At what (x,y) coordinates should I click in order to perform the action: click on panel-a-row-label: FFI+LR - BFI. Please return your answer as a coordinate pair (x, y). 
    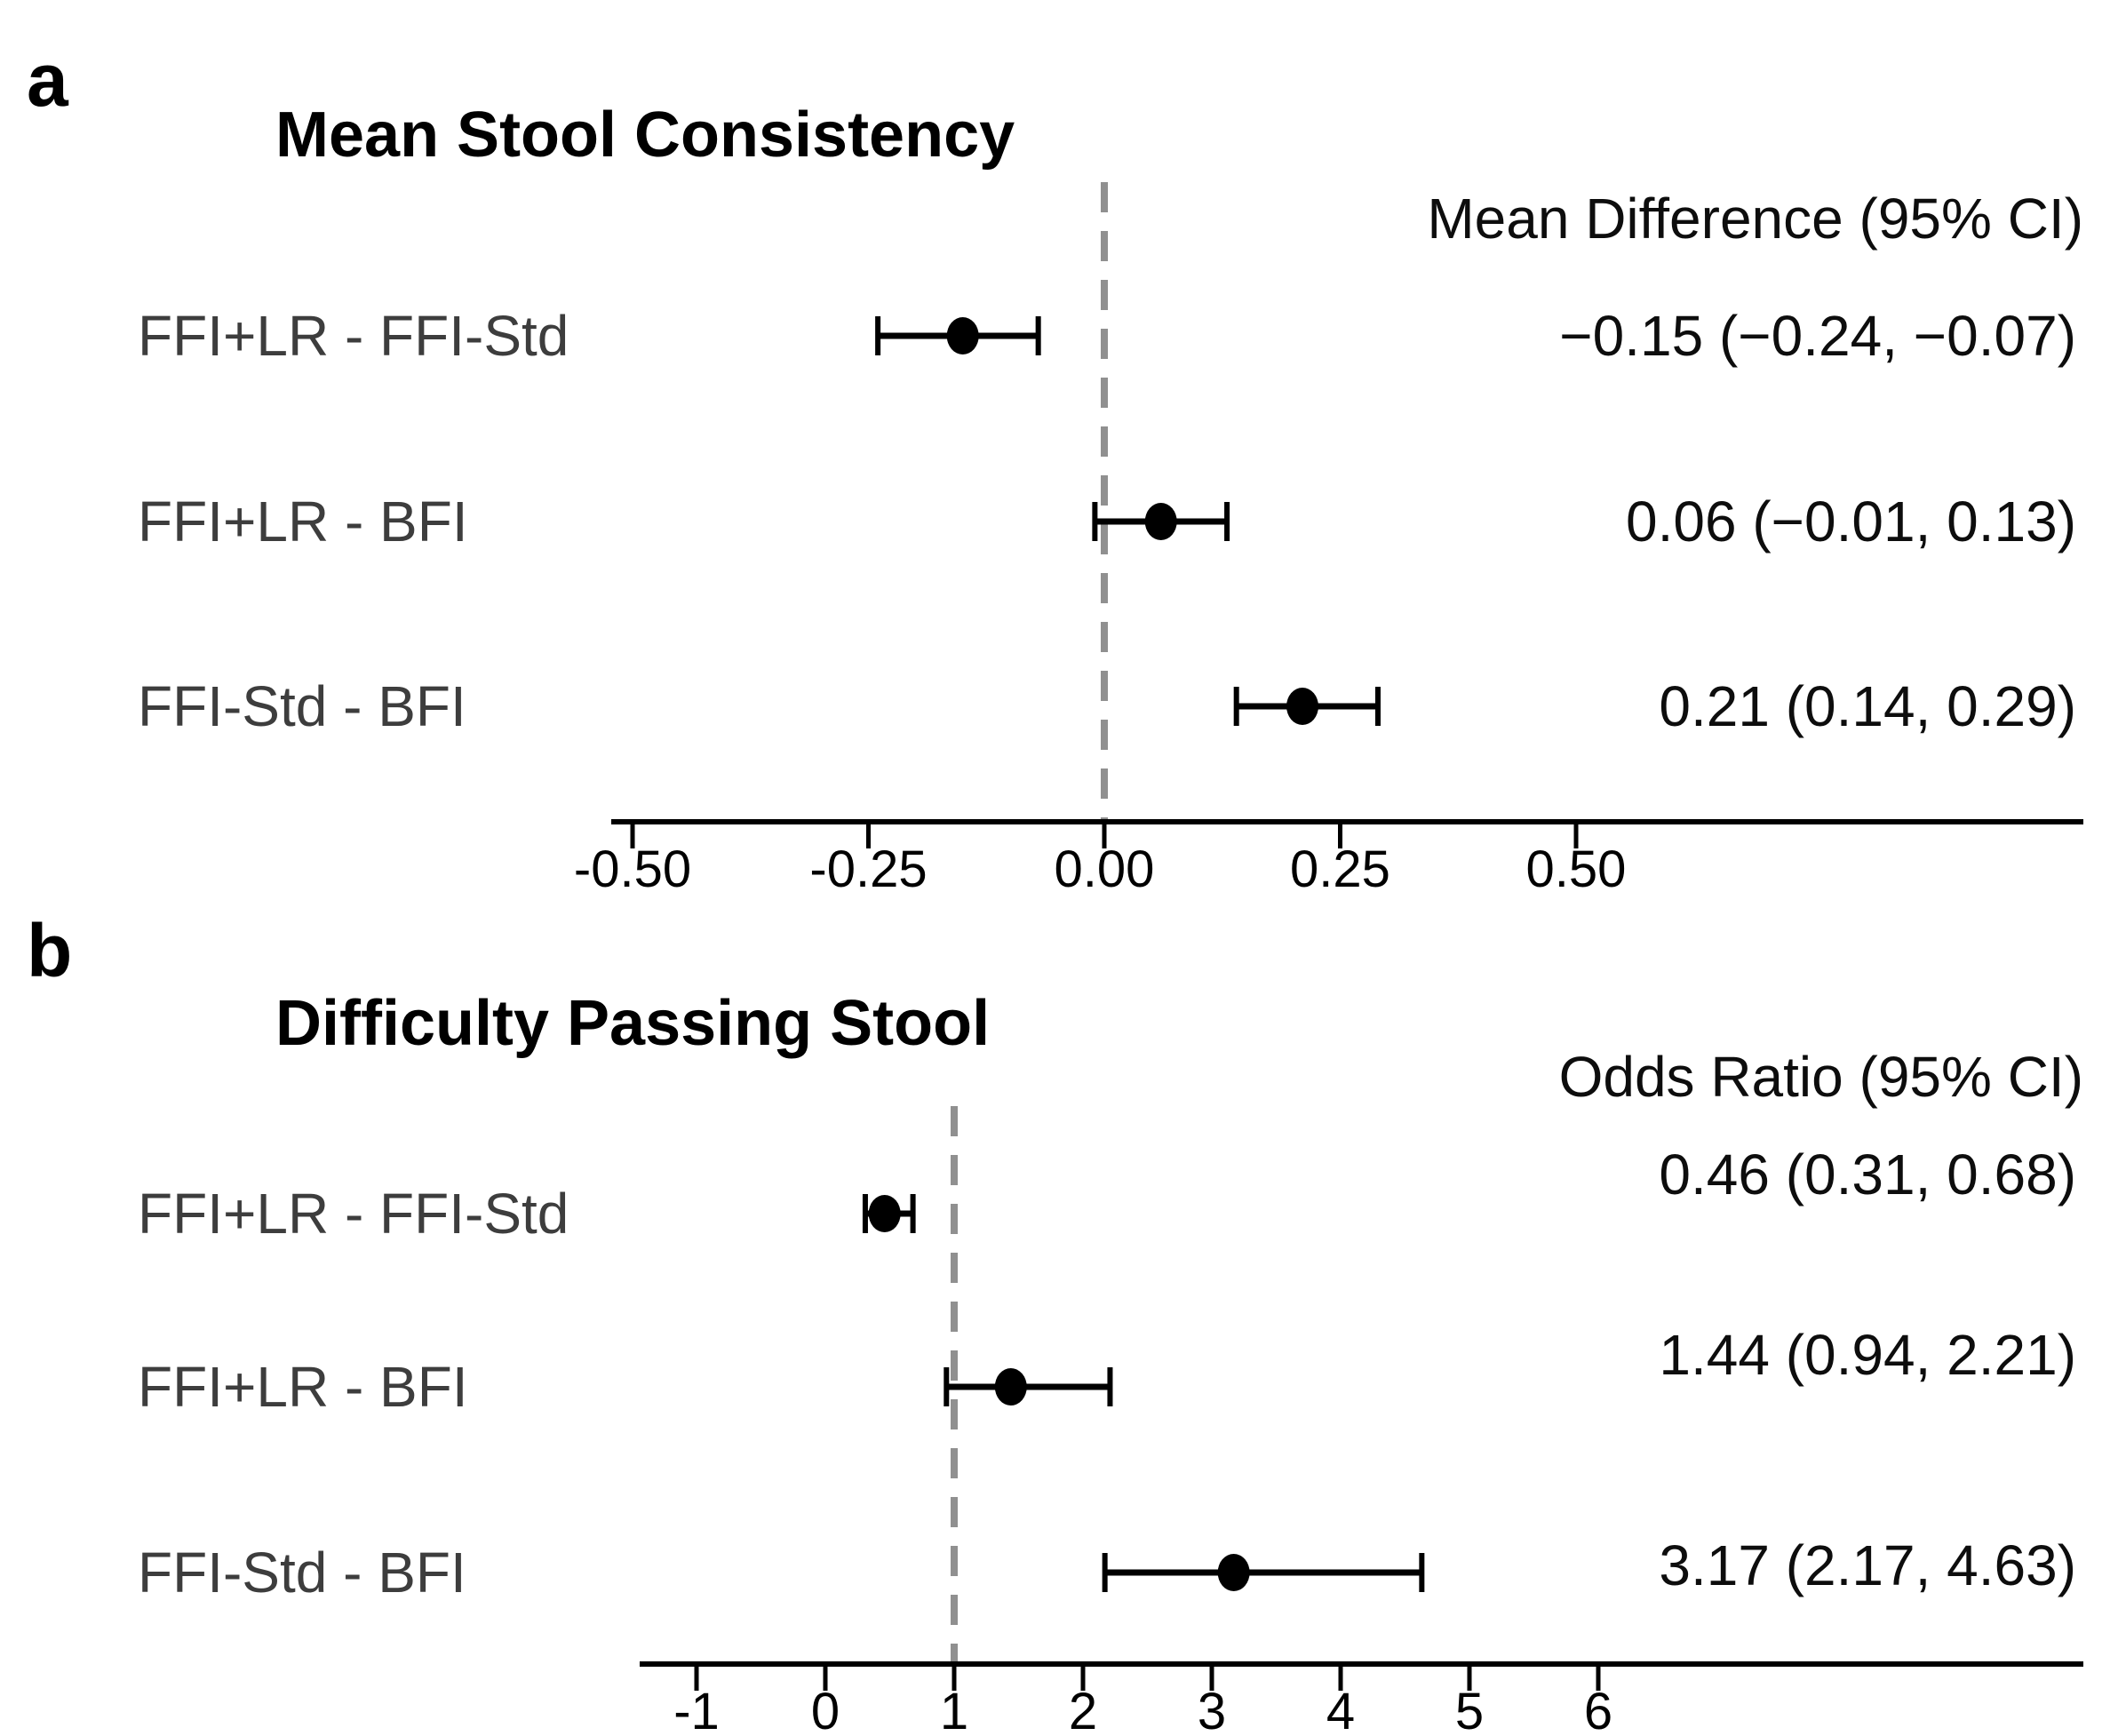
    Looking at the image, I should click on (303, 521).